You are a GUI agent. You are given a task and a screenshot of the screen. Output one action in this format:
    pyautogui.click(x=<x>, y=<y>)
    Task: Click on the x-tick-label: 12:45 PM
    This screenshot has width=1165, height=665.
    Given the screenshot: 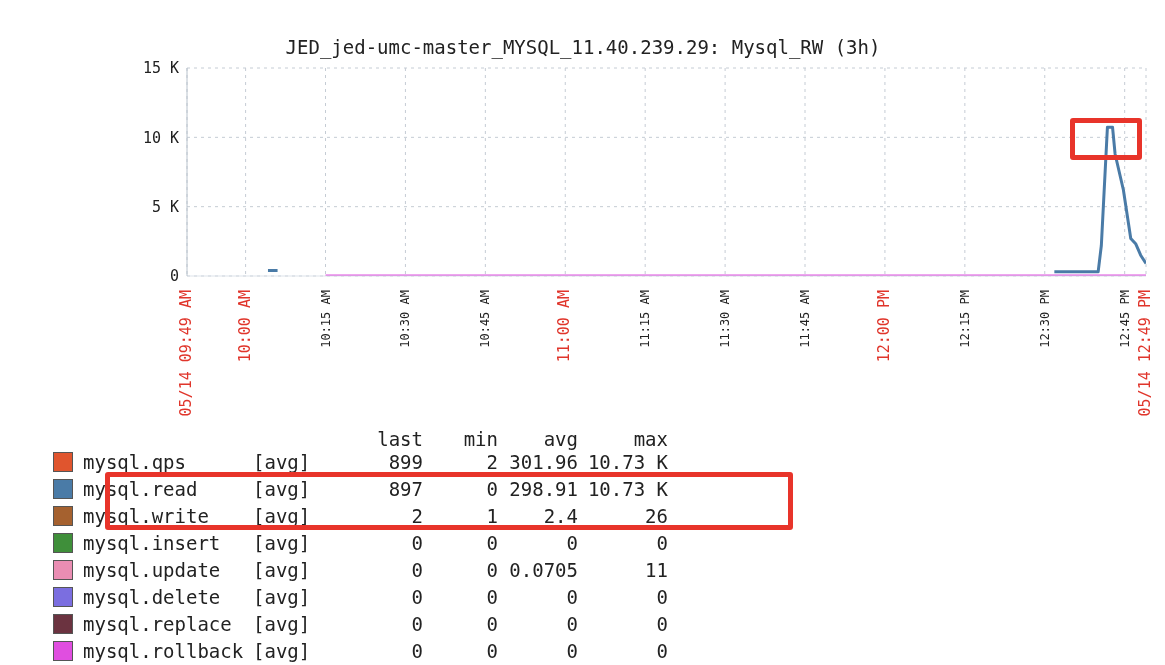 What is the action you would take?
    pyautogui.click(x=1124, y=319)
    